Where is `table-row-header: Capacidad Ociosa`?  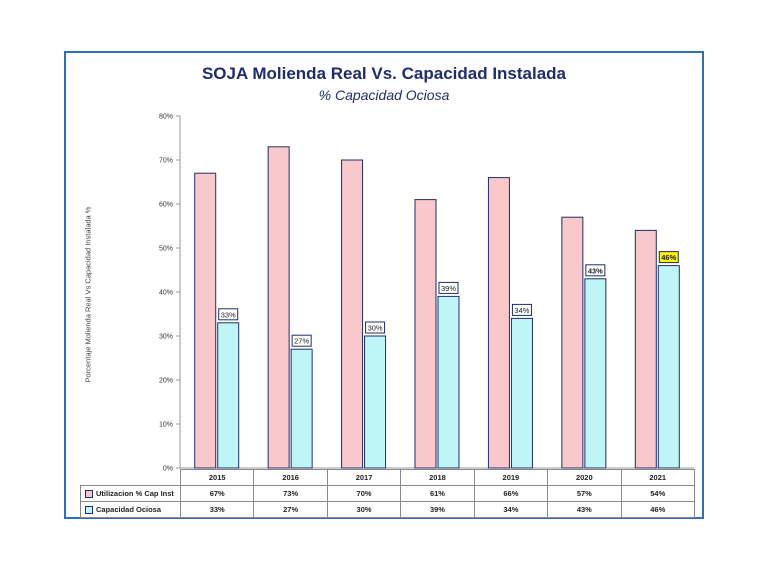
table-row-header: Capacidad Ociosa is located at coordinates (130, 509).